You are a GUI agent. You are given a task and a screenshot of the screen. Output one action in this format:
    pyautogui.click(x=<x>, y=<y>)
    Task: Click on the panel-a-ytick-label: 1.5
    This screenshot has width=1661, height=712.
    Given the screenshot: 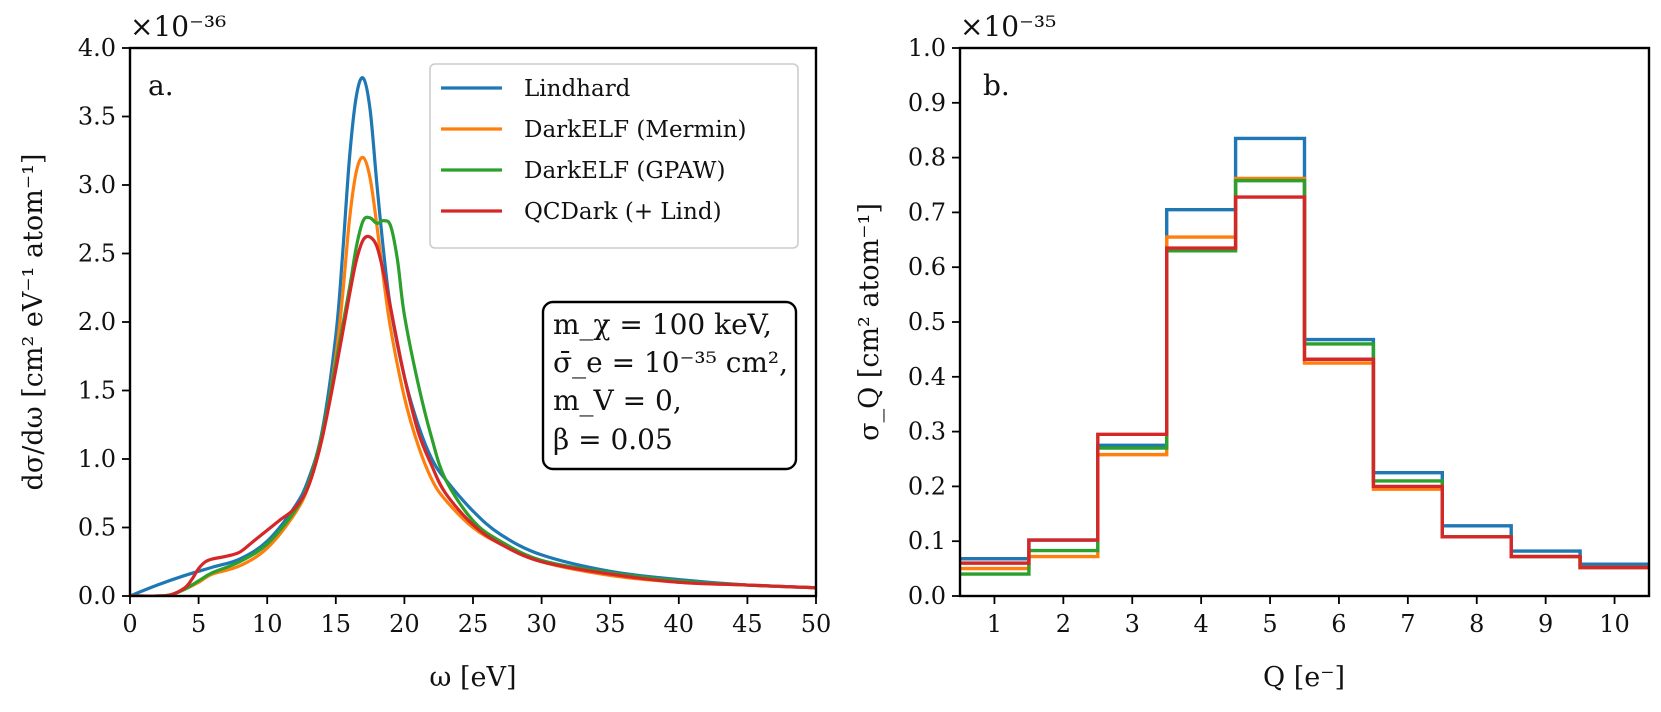 What is the action you would take?
    pyautogui.click(x=97, y=391)
    